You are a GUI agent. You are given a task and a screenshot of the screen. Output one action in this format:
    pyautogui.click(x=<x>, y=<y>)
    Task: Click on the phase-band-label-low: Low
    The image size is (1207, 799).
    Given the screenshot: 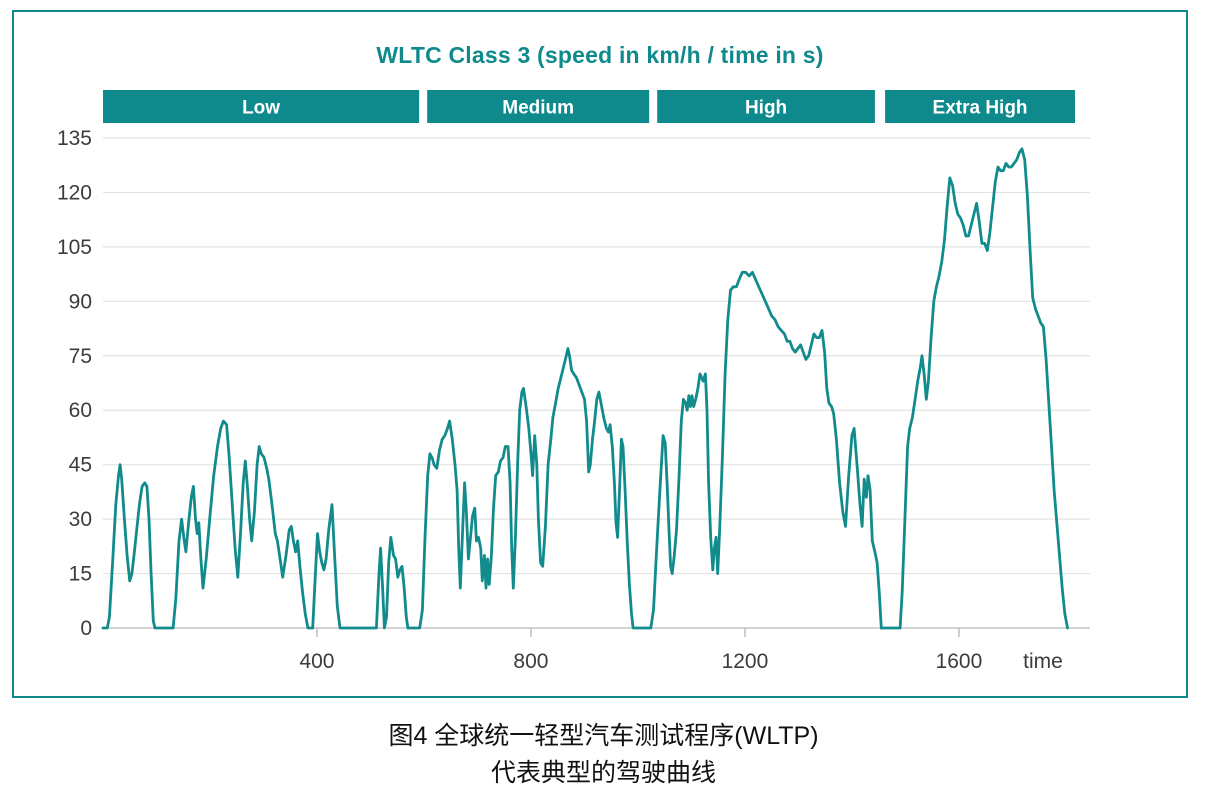 What is the action you would take?
    pyautogui.click(x=261, y=108)
    